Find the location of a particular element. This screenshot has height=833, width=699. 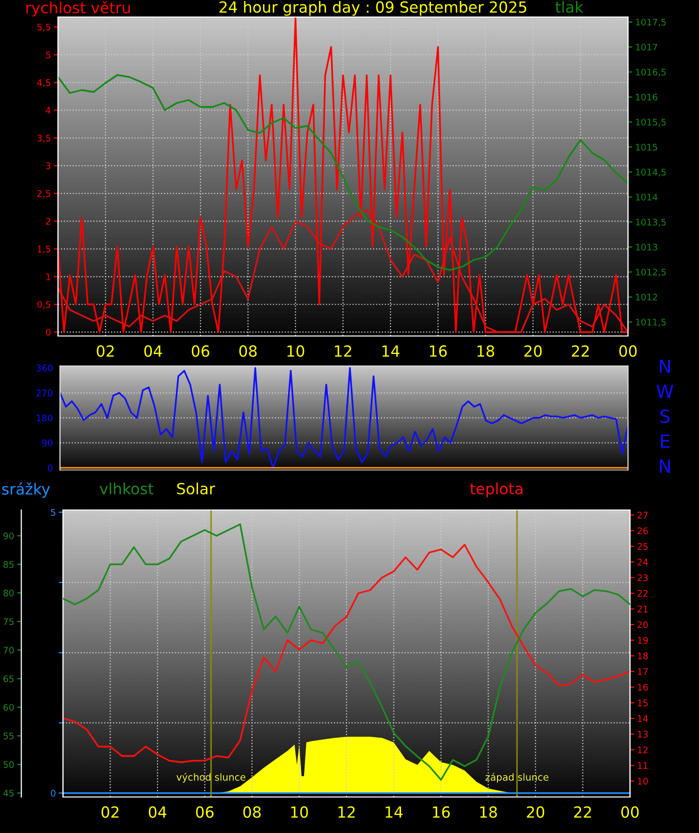

y-tick-label: 1 is located at coordinates (48, 276).